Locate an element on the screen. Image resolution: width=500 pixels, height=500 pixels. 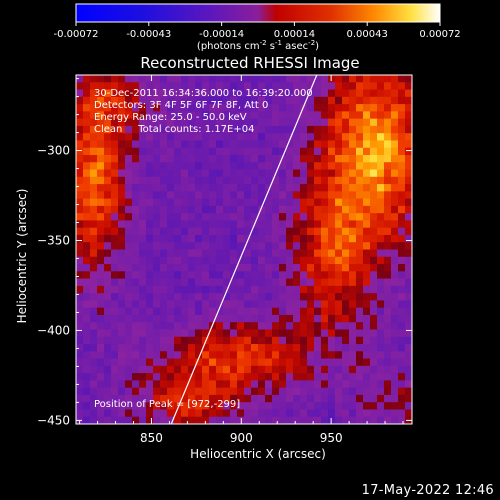
colorbar-tick-label: 0.00014 is located at coordinates (294, 34).